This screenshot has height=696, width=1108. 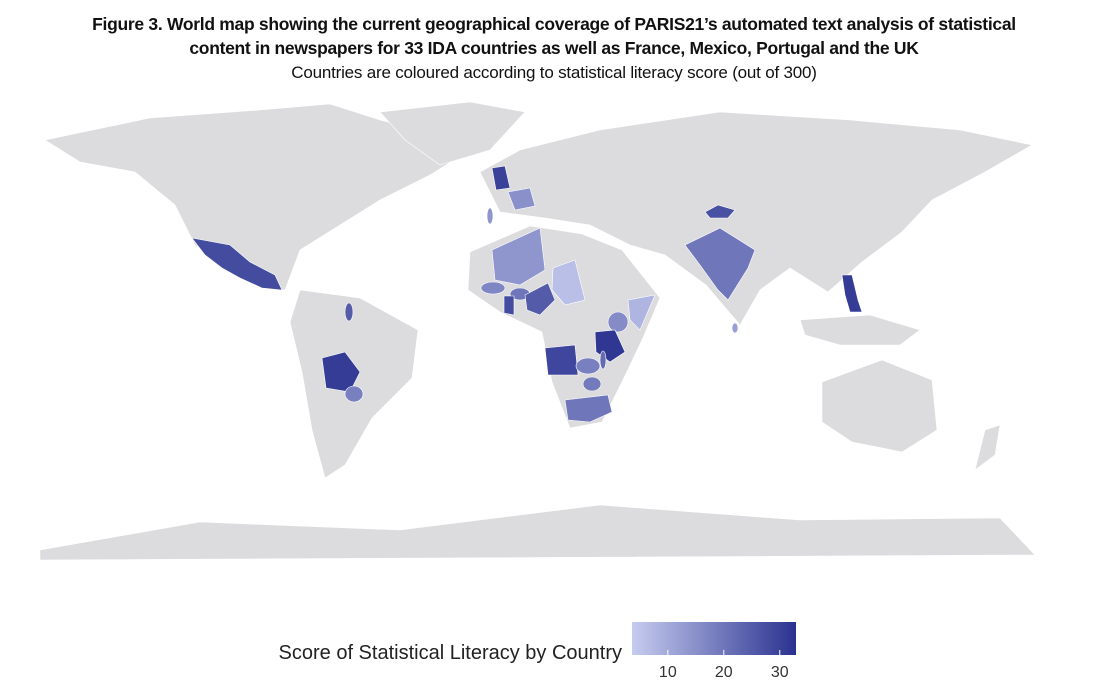 What do you see at coordinates (257, 197) in the screenshot?
I see `north-america` at bounding box center [257, 197].